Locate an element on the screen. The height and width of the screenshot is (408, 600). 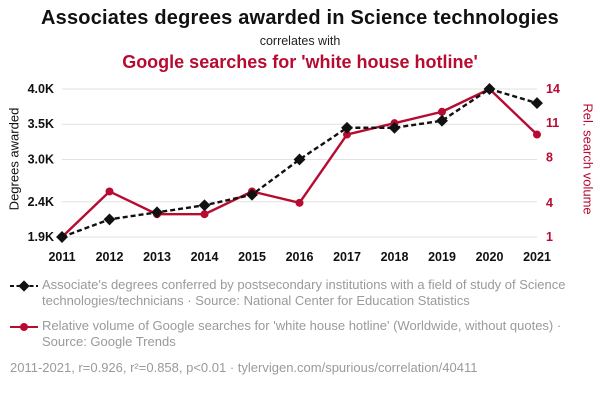
left-tick-label: 4.0K is located at coordinates (41, 89).